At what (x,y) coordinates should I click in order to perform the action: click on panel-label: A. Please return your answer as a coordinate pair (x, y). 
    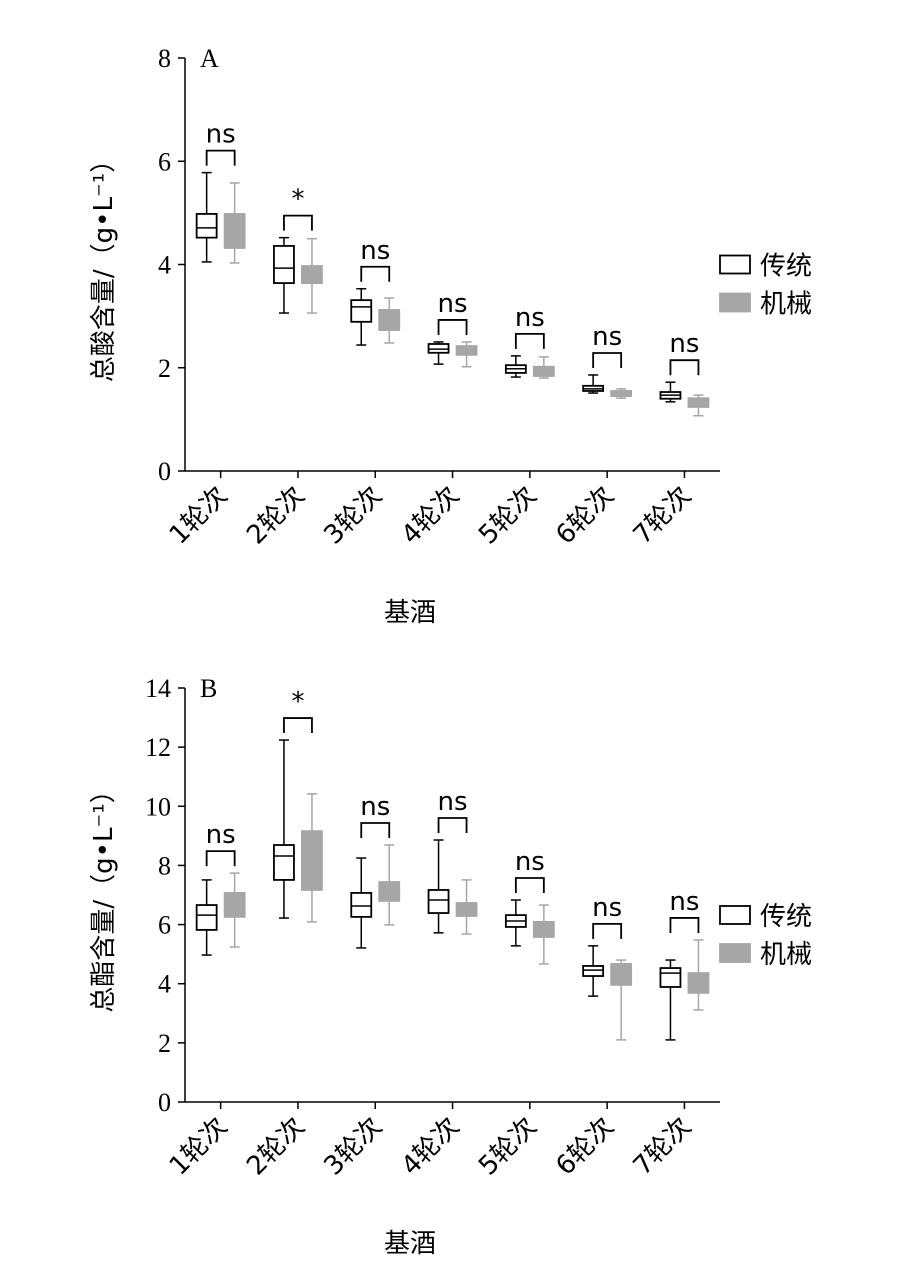
    Looking at the image, I should click on (209, 58).